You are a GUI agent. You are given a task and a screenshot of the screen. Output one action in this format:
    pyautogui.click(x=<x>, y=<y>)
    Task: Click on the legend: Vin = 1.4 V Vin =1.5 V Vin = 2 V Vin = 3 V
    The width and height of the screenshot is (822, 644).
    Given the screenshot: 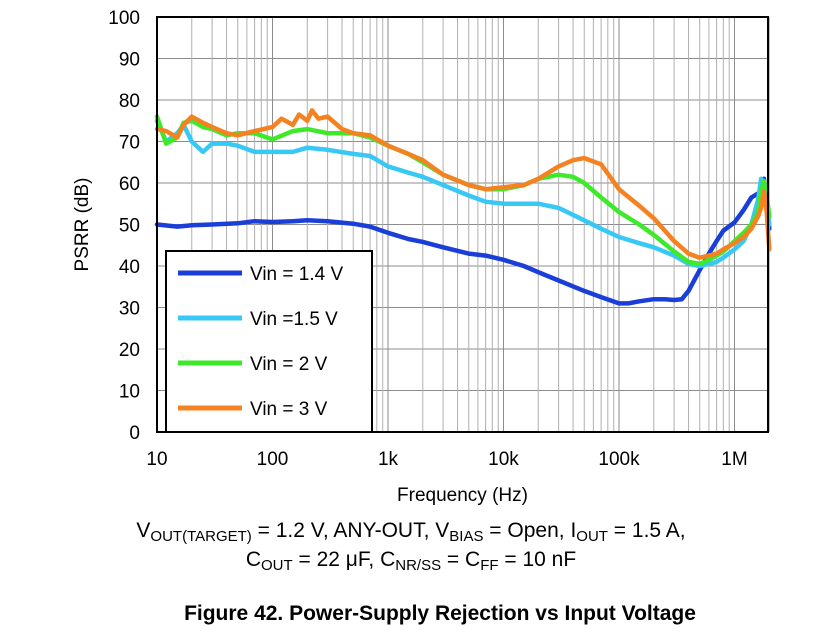 What is the action you would take?
    pyautogui.click(x=269, y=341)
    